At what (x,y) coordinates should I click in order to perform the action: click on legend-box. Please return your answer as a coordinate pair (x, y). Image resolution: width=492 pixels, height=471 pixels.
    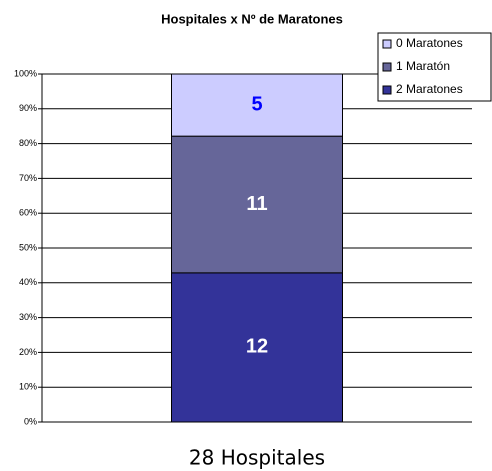
    Looking at the image, I should click on (434, 67).